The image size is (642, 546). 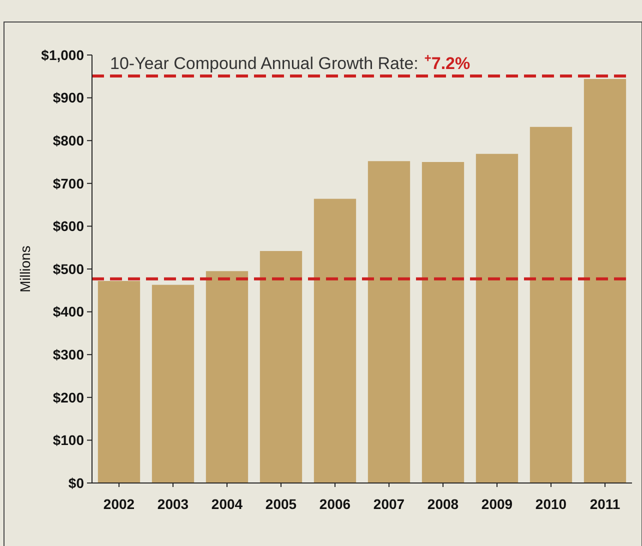 I want to click on y-tick-label: $400, so click(x=68, y=312).